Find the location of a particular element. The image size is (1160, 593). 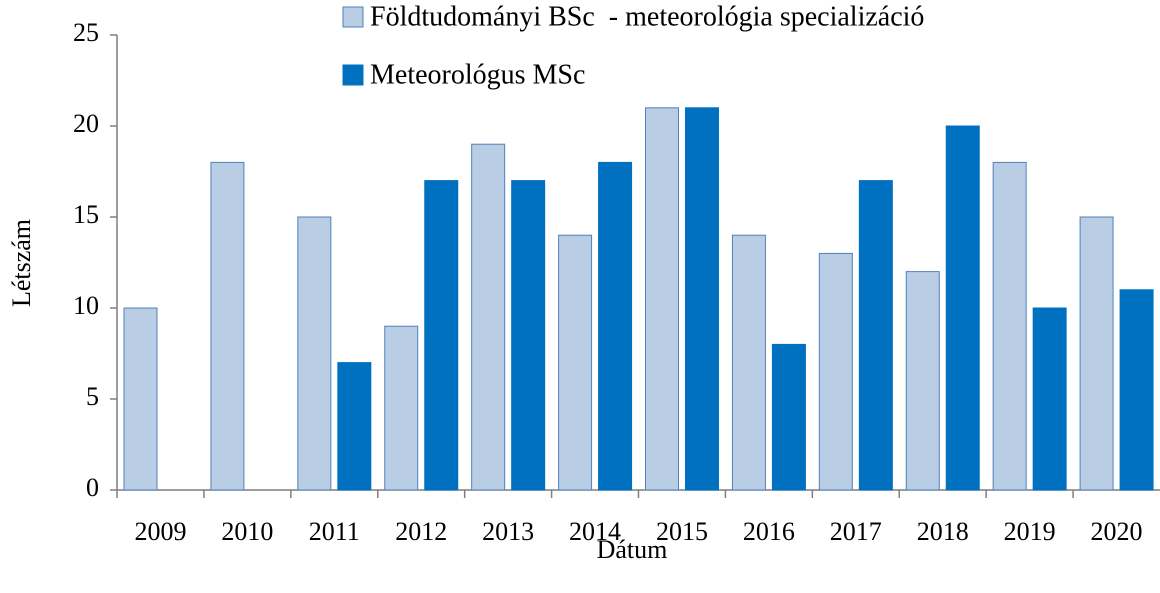

x-tick-label: 2016 is located at coordinates (769, 531).